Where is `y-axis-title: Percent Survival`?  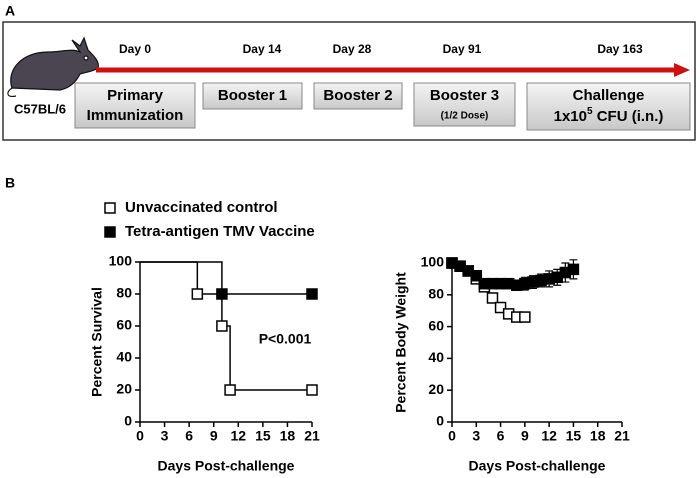
y-axis-title: Percent Survival is located at coordinates (97, 342).